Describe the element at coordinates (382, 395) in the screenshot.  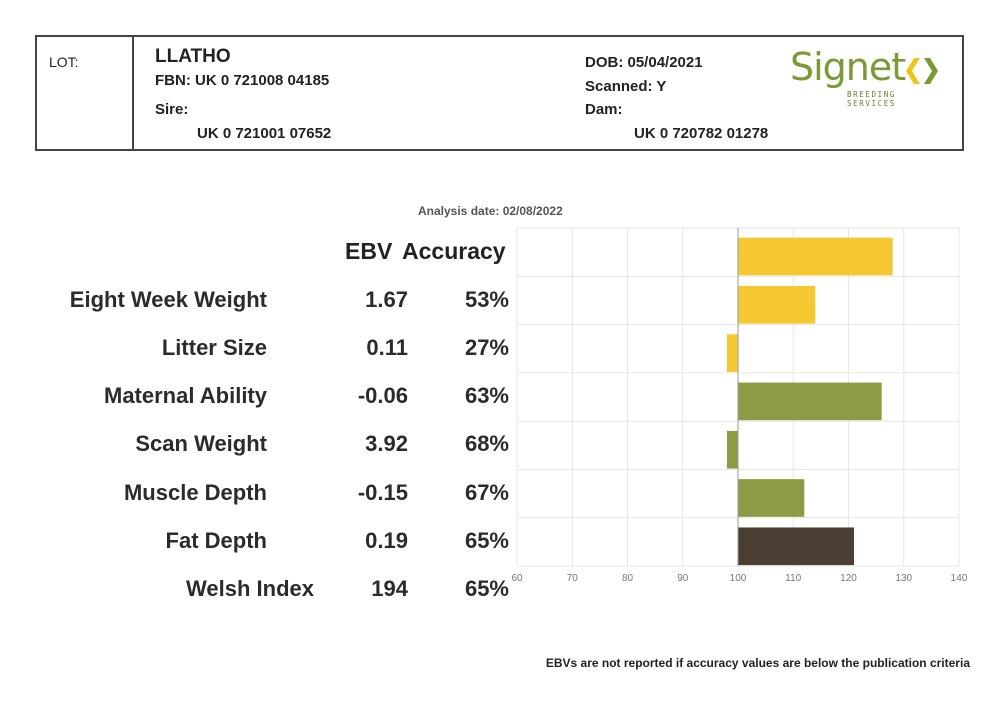
I see `trait-ebv: -0.06` at that location.